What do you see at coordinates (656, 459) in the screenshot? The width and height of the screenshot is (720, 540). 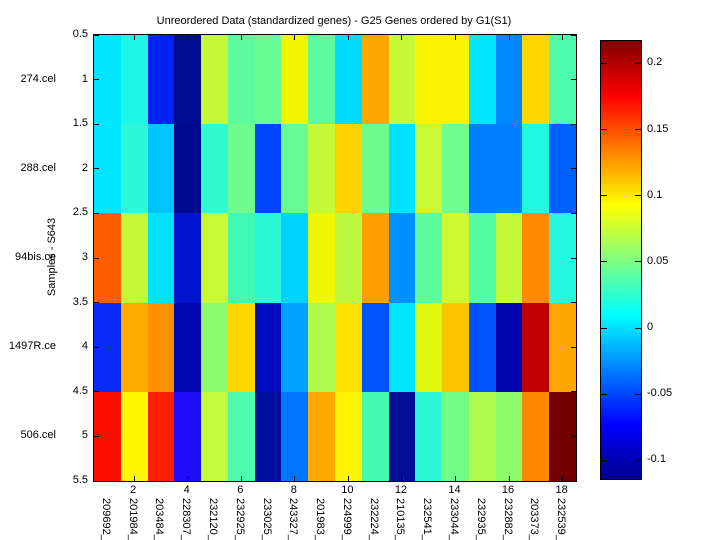 I see `colorbar-tick-label: -0.1` at bounding box center [656, 459].